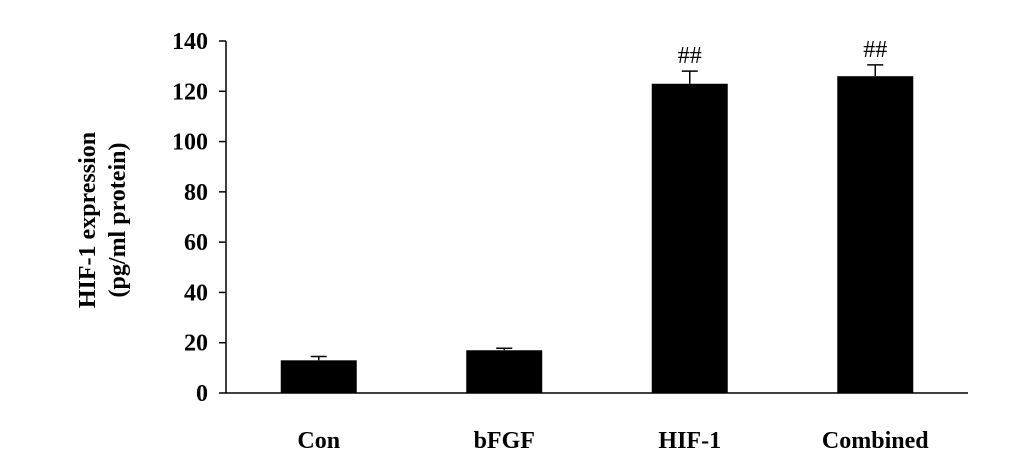 The width and height of the screenshot is (1033, 462). What do you see at coordinates (689, 441) in the screenshot?
I see `x-tick-label: HIF-1` at bounding box center [689, 441].